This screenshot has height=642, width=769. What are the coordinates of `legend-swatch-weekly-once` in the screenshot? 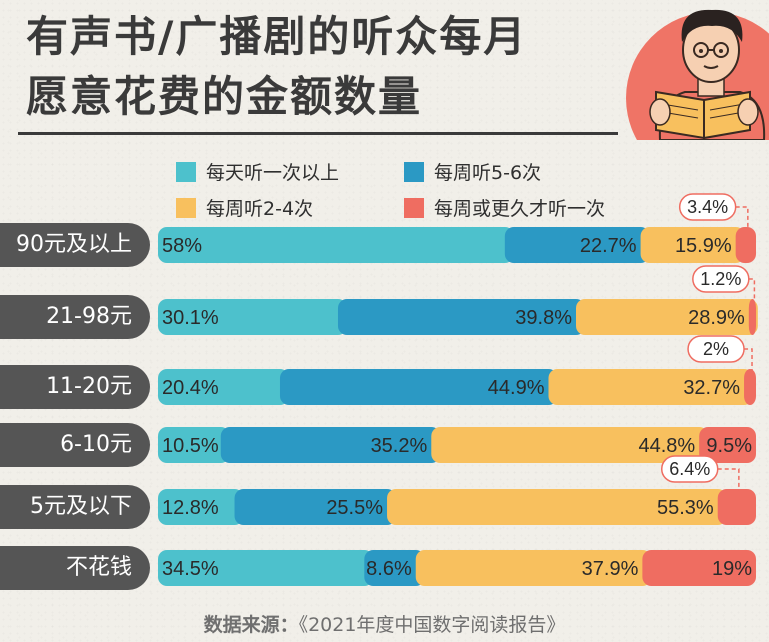 It's located at (414, 207).